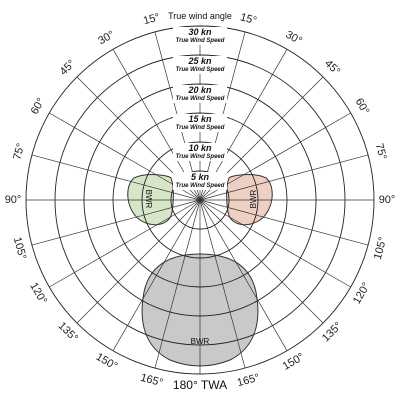 The width and height of the screenshot is (400, 400). I want to click on angle-label-stbd-15: 15°, so click(248, 19).